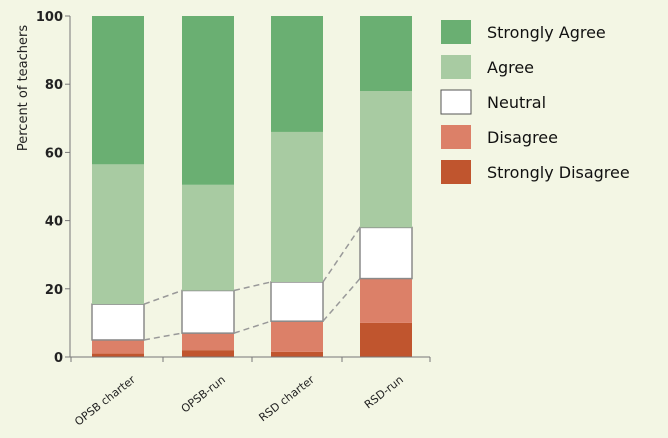 Image resolution: width=668 pixels, height=438 pixels. What do you see at coordinates (23, 88) in the screenshot?
I see `y-axis-title: Percent of teachers` at bounding box center [23, 88].